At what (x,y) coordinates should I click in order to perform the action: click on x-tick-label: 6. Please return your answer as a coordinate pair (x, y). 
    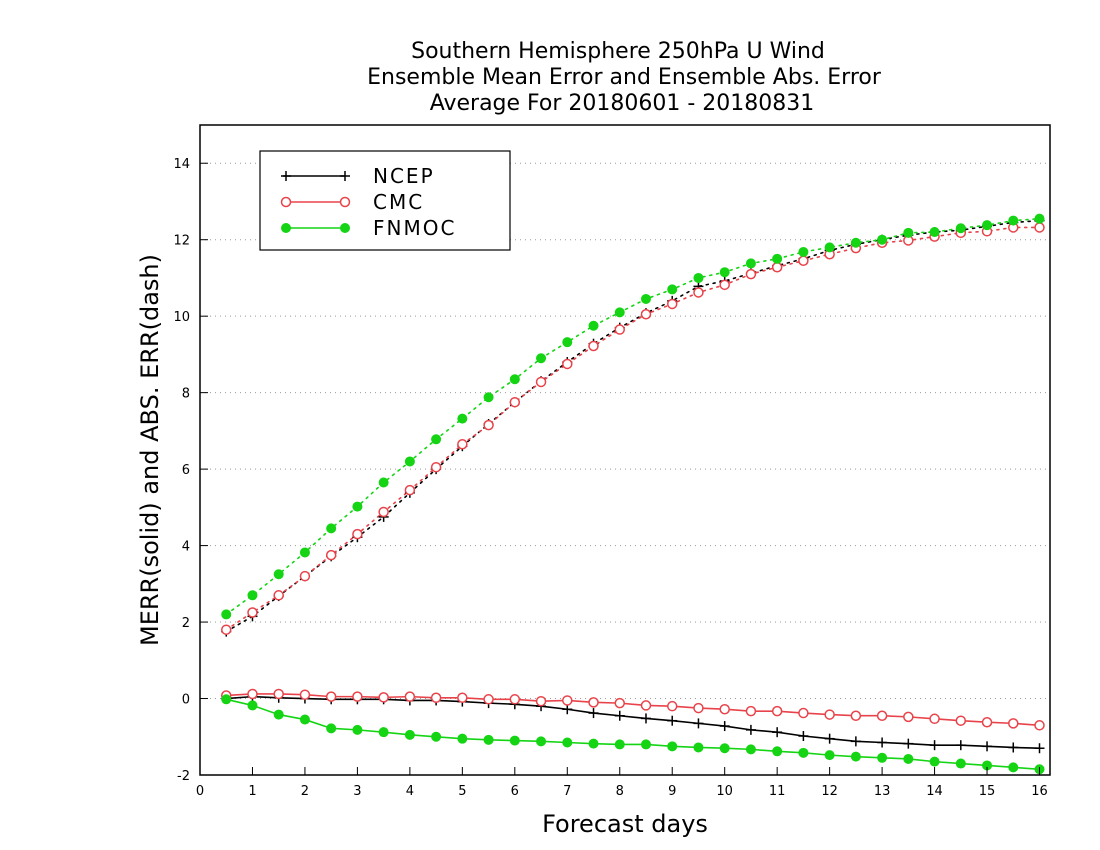
    Looking at the image, I should click on (515, 791).